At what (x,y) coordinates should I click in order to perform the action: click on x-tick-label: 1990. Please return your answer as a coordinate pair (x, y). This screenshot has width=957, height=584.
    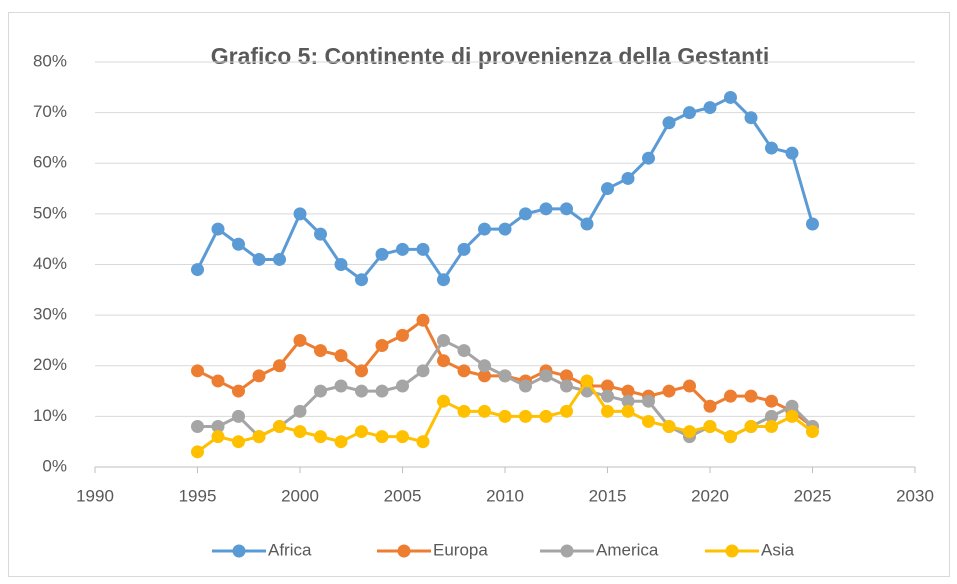
    Looking at the image, I should click on (95, 495).